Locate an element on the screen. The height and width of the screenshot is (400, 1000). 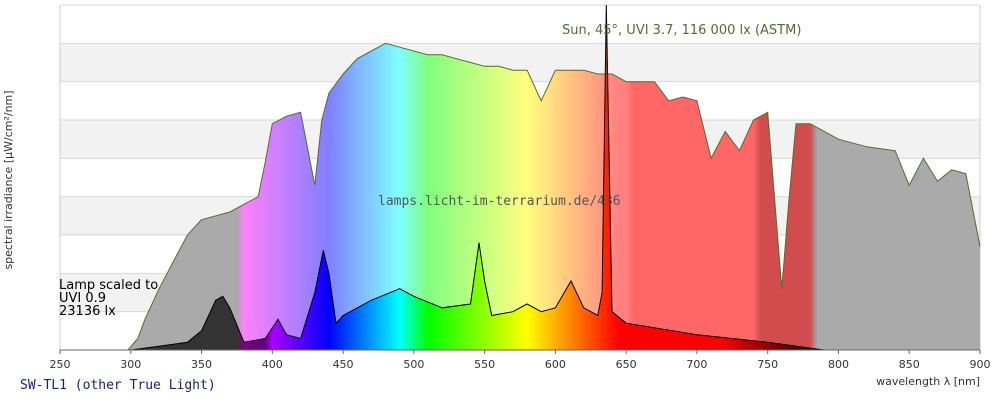
x-tick-label: 350 is located at coordinates (201, 364).